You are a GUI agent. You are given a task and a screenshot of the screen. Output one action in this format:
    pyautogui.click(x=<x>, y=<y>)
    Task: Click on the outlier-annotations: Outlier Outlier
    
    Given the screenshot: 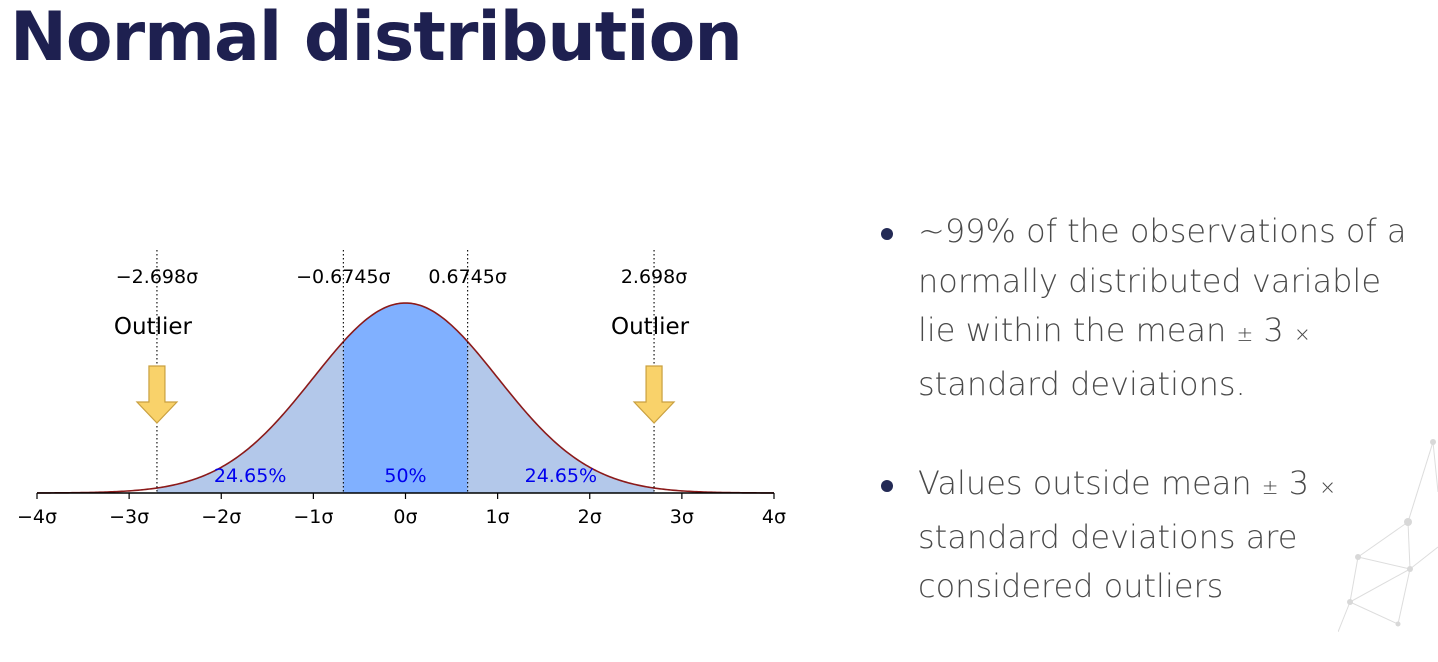 What is the action you would take?
    pyautogui.click(x=402, y=369)
    